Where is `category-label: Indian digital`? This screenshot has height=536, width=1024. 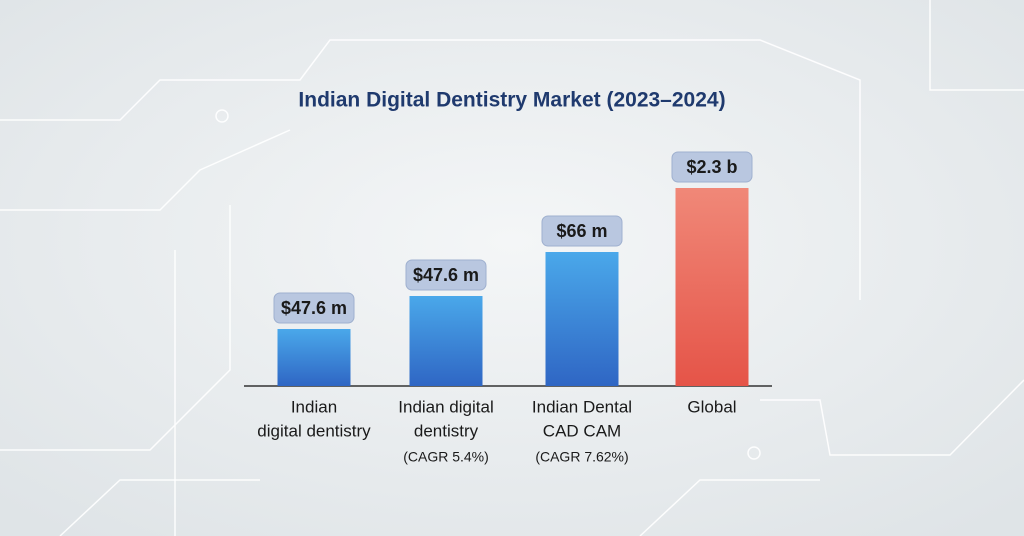 category-label: Indian digital is located at coordinates (445, 406).